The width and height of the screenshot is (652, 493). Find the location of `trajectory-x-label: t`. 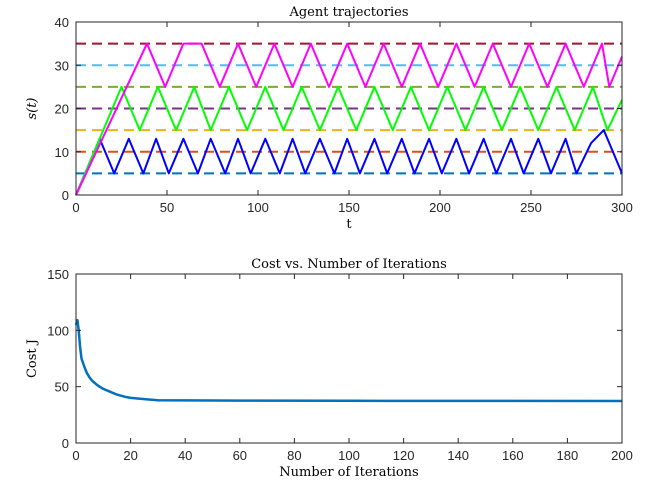

trajectory-x-label: t is located at coordinates (349, 224).